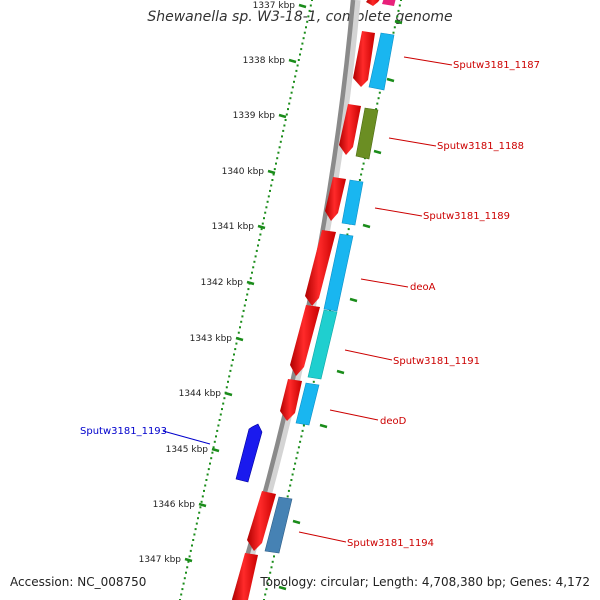 This screenshot has height=600, width=600. I want to click on gene-sputw3181-1188-bar, so click(367, 133).